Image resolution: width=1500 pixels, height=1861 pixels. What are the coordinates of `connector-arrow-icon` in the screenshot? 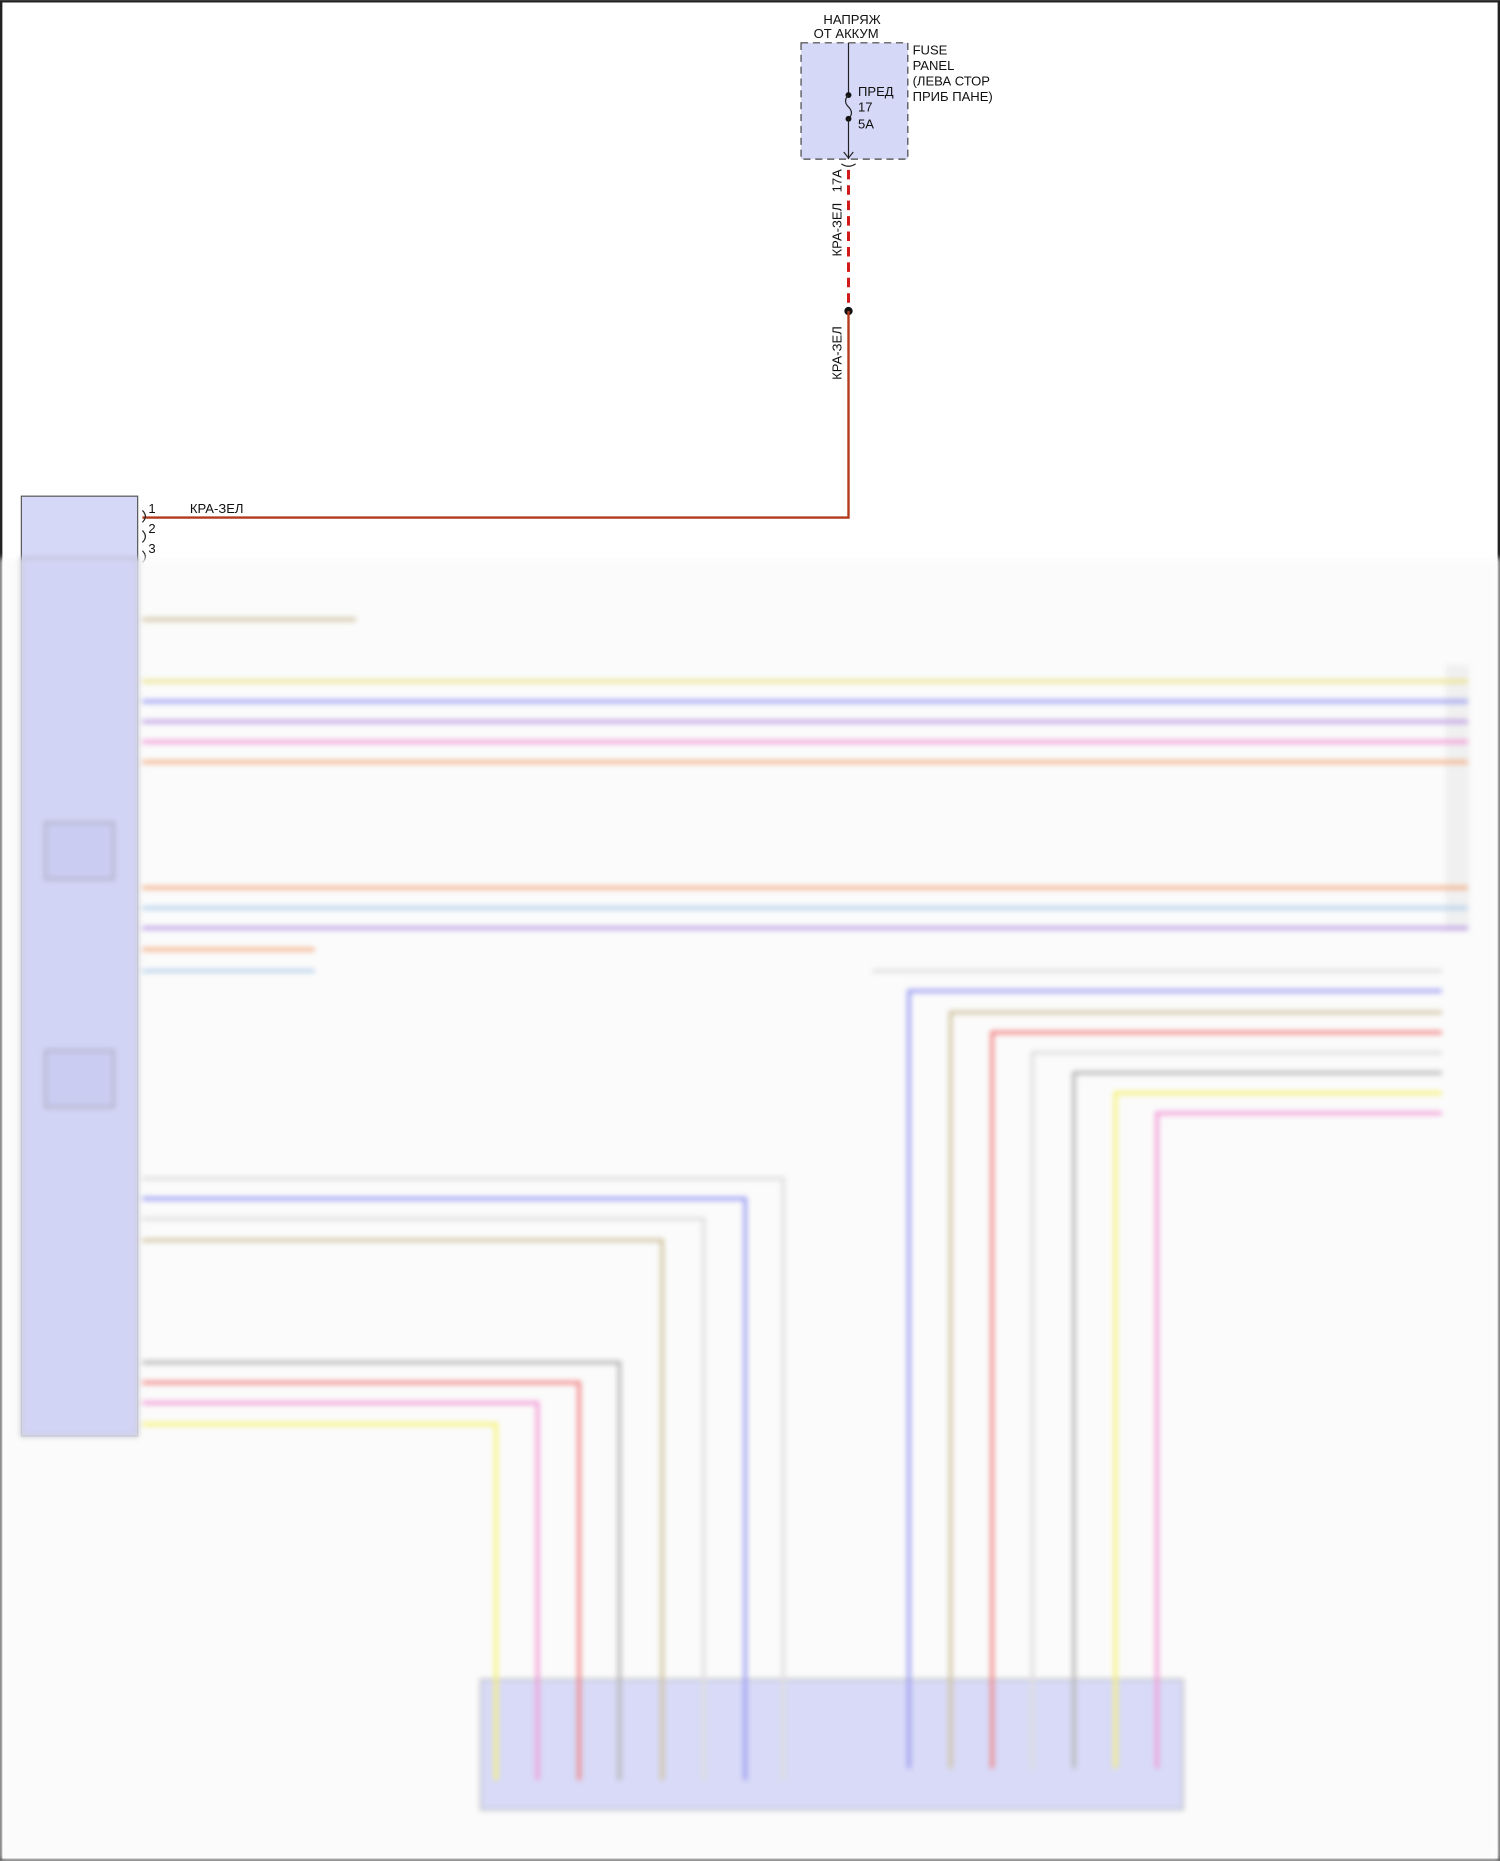 It's located at (848, 155).